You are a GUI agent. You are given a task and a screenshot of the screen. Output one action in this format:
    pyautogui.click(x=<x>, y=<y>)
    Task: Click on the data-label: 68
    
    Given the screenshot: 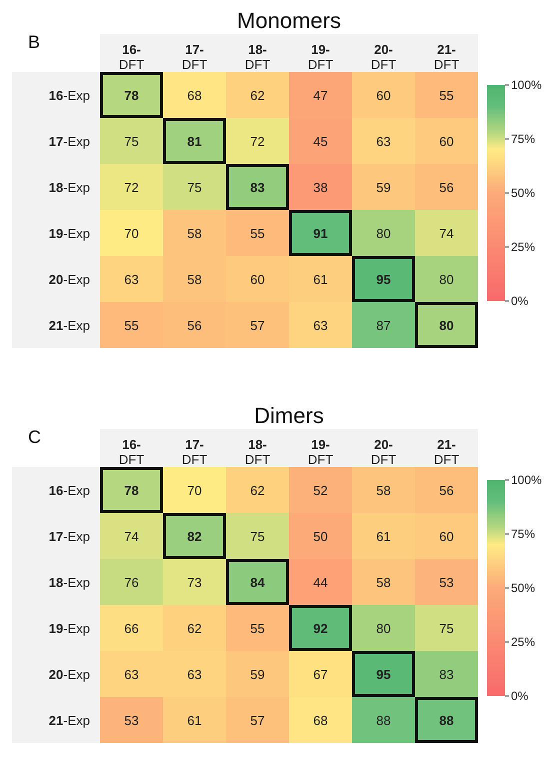 What is the action you would take?
    pyautogui.click(x=194, y=95)
    